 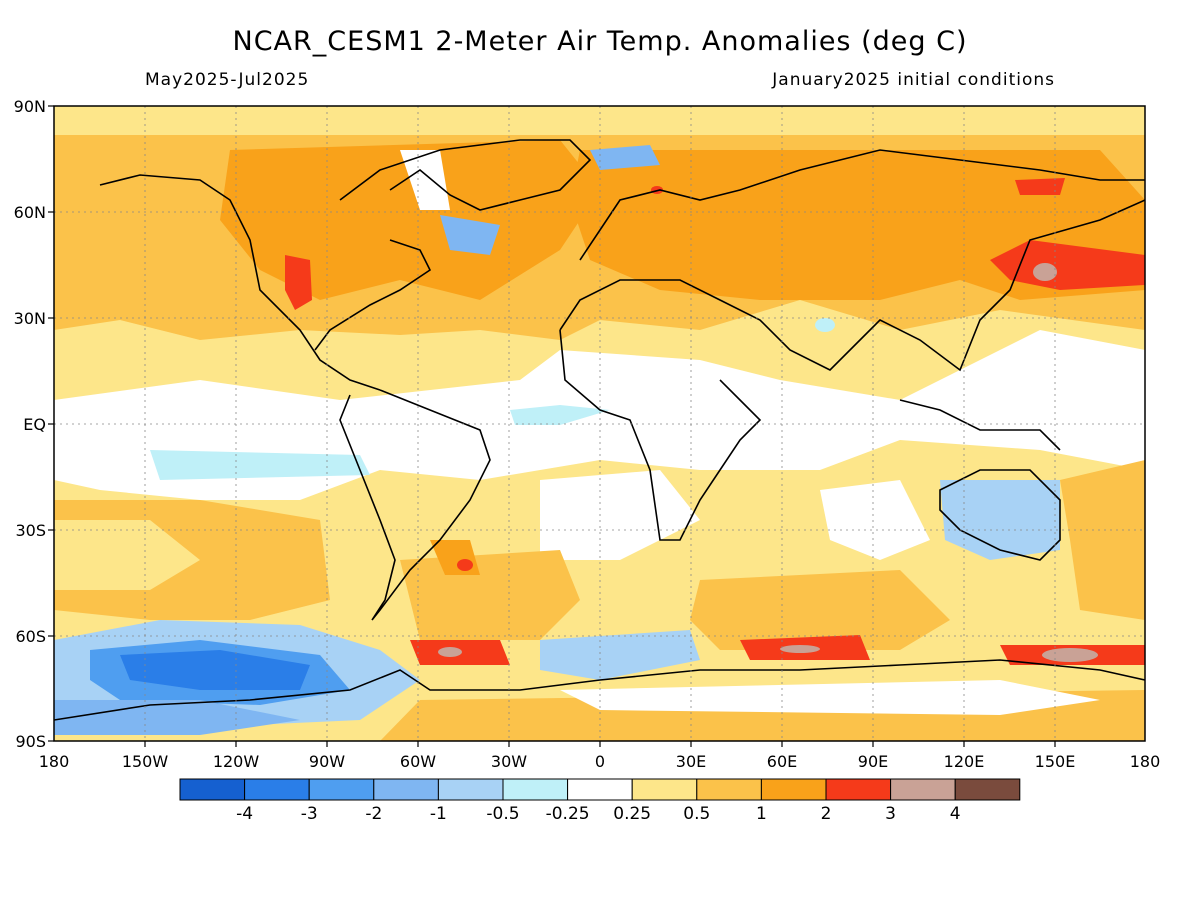 I want to click on lon-label: 120E, so click(x=964, y=761).